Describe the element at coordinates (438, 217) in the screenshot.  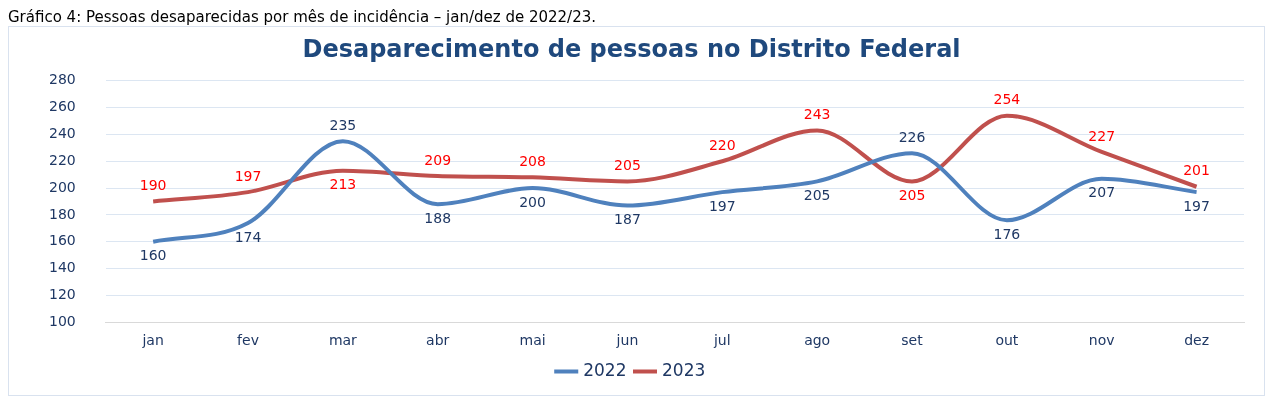
I see `data-label: 188` at that location.